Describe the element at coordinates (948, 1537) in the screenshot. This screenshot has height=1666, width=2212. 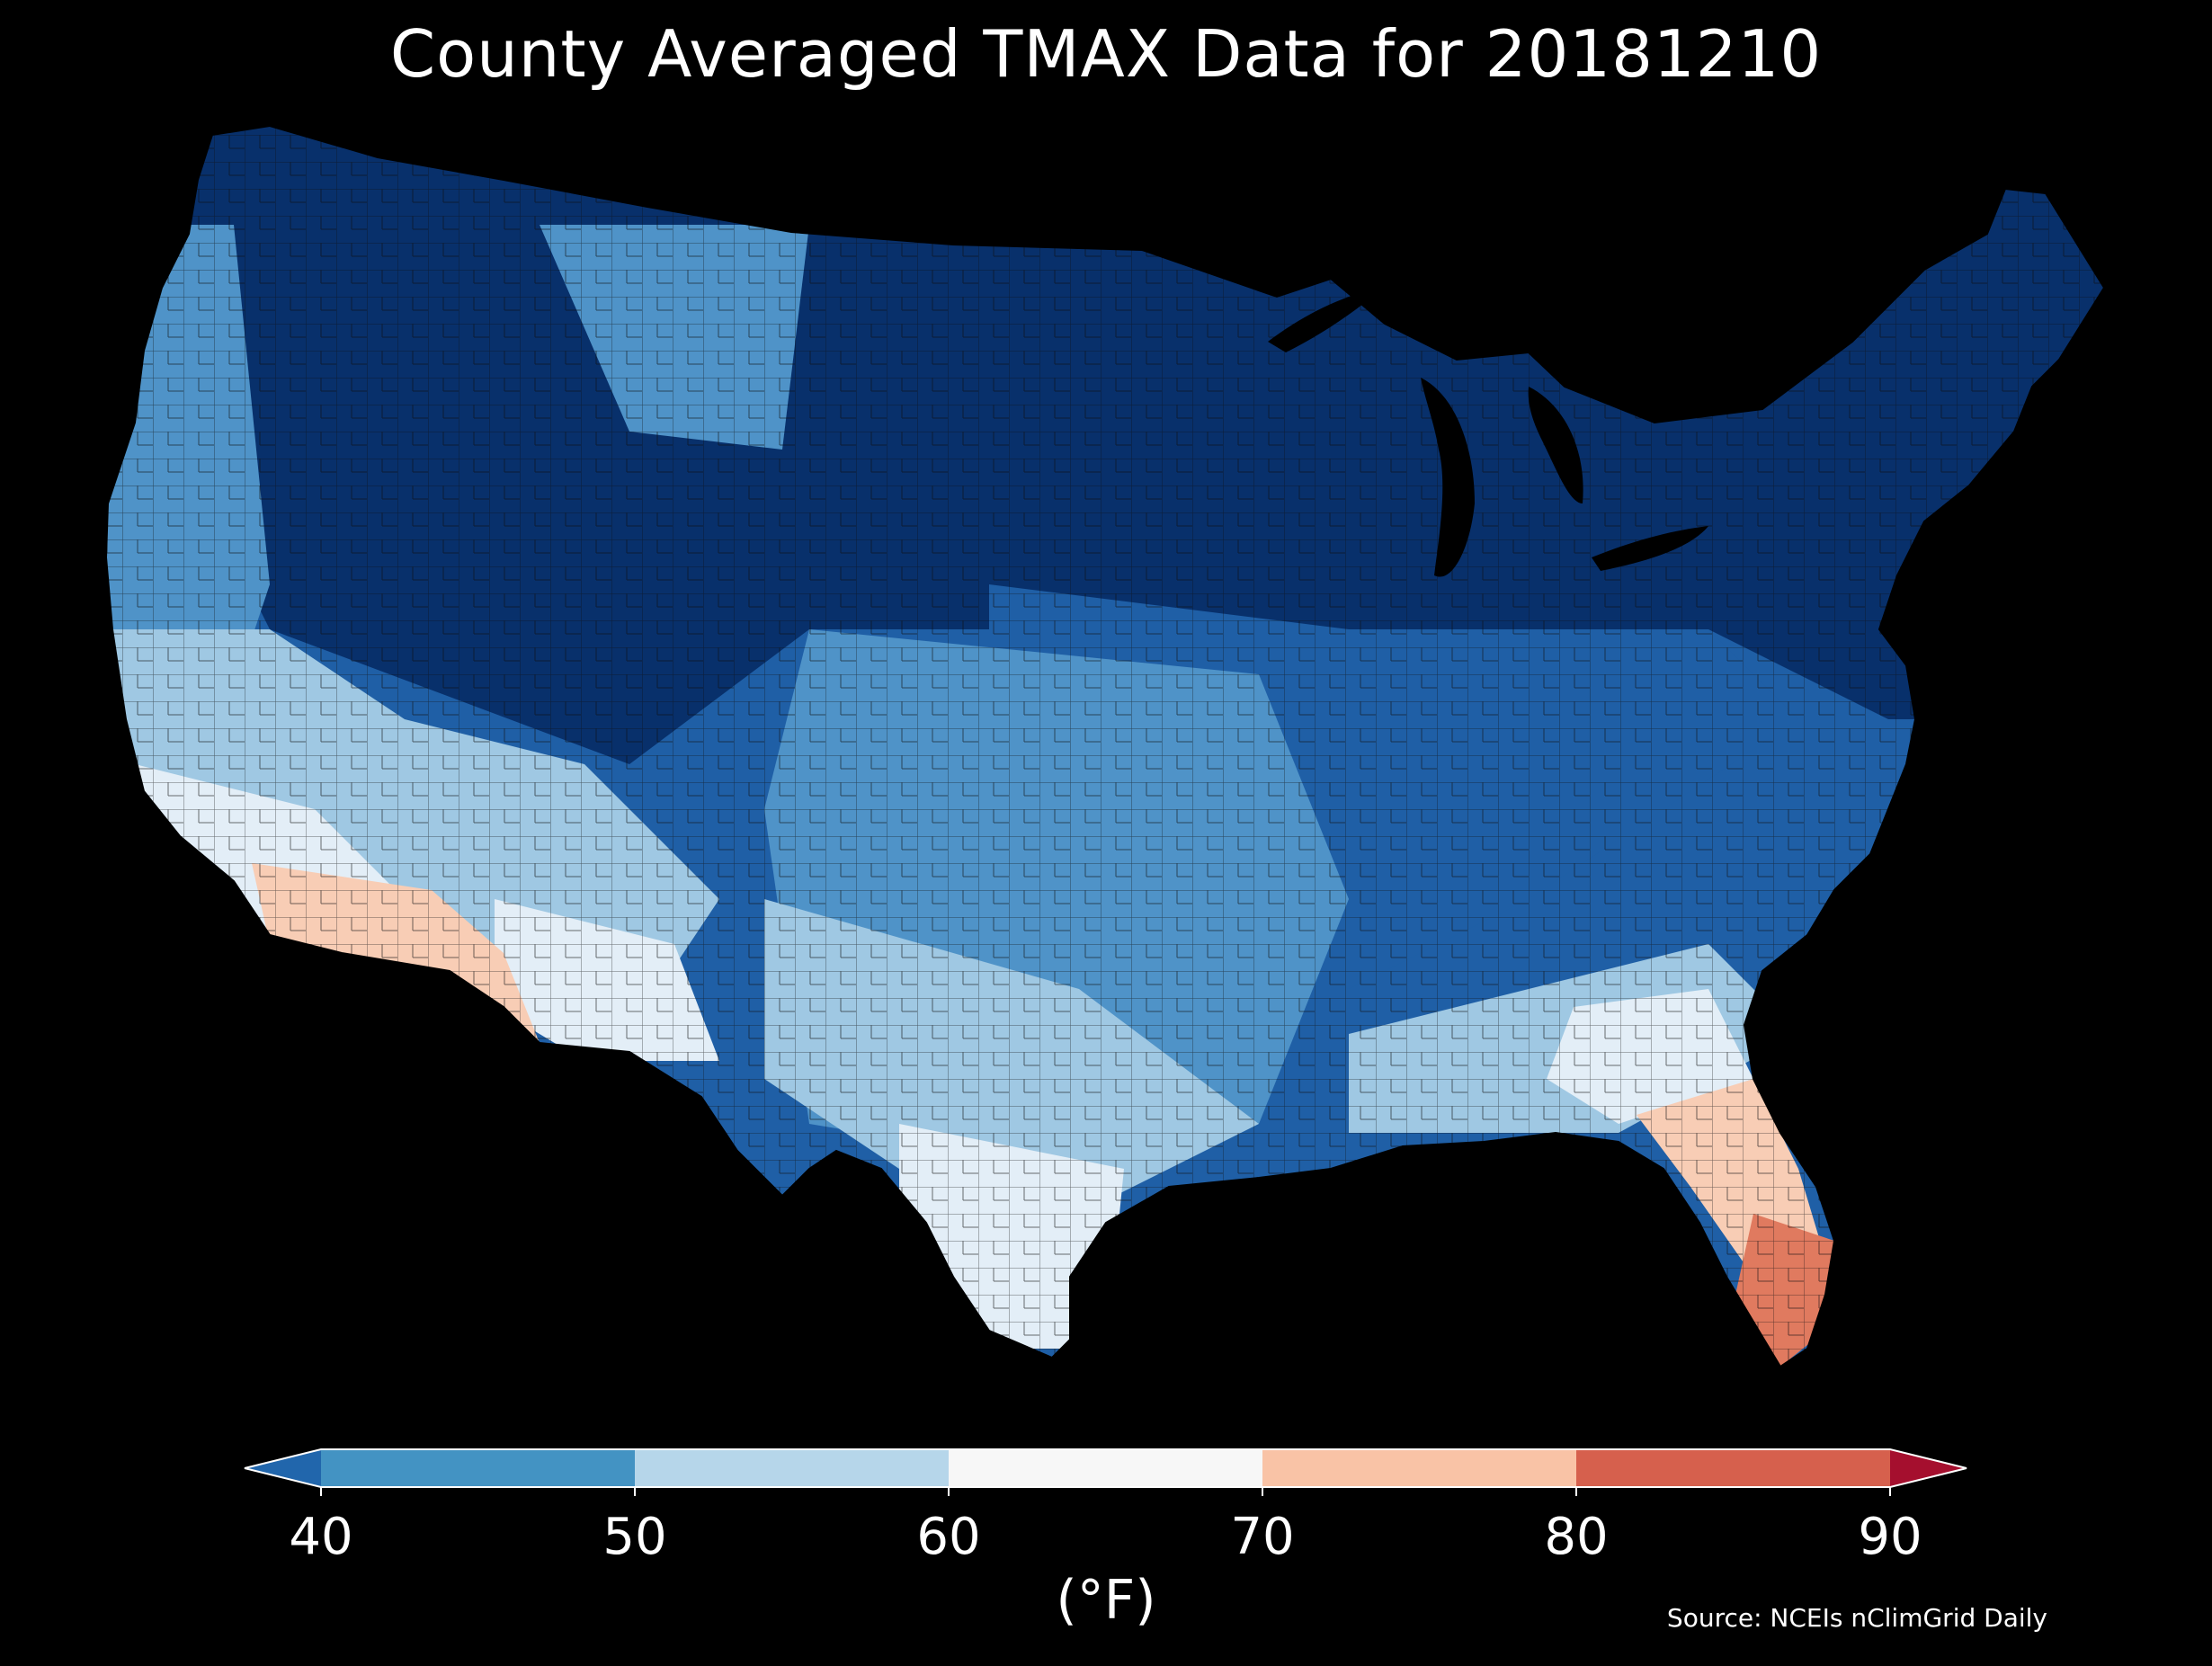
I see `colorbar-tick-label: 60` at that location.